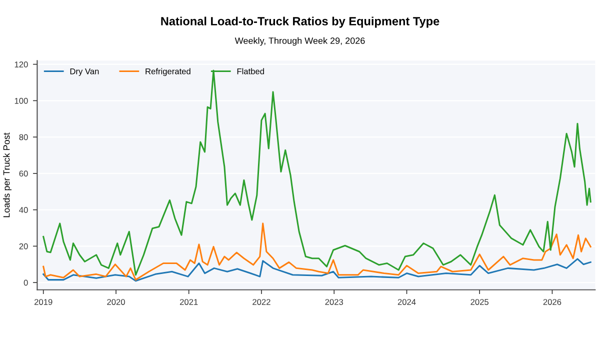 The width and height of the screenshot is (600, 337). I want to click on x-tick-label: 2020, so click(116, 302).